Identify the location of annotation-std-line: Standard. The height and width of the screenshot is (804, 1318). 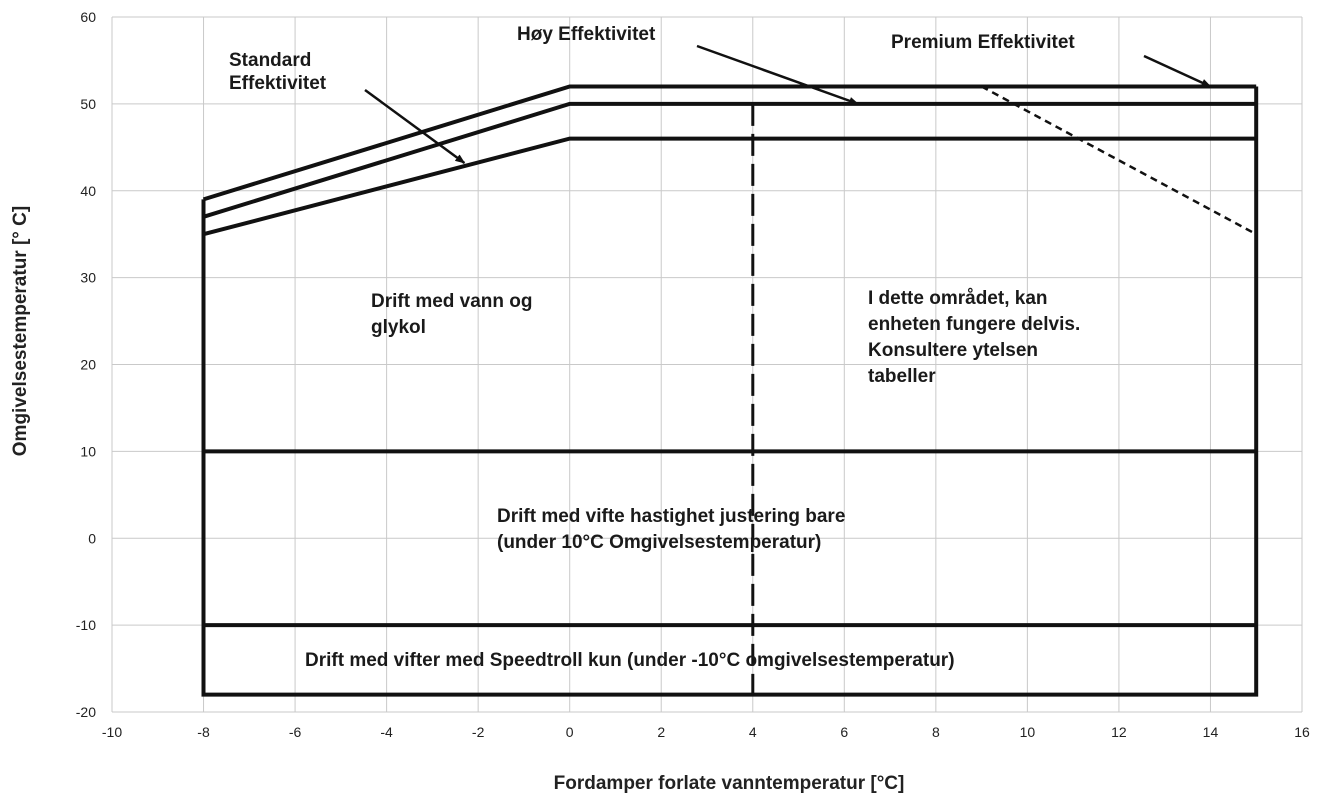
(270, 60).